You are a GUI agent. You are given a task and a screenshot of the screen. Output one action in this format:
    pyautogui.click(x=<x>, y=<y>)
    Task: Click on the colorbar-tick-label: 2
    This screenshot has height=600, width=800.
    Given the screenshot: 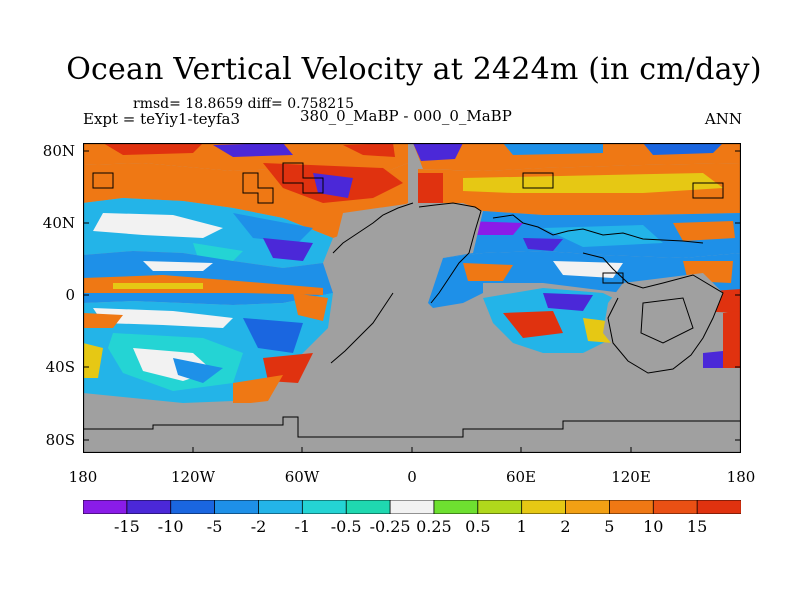 What is the action you would take?
    pyautogui.click(x=565, y=526)
    